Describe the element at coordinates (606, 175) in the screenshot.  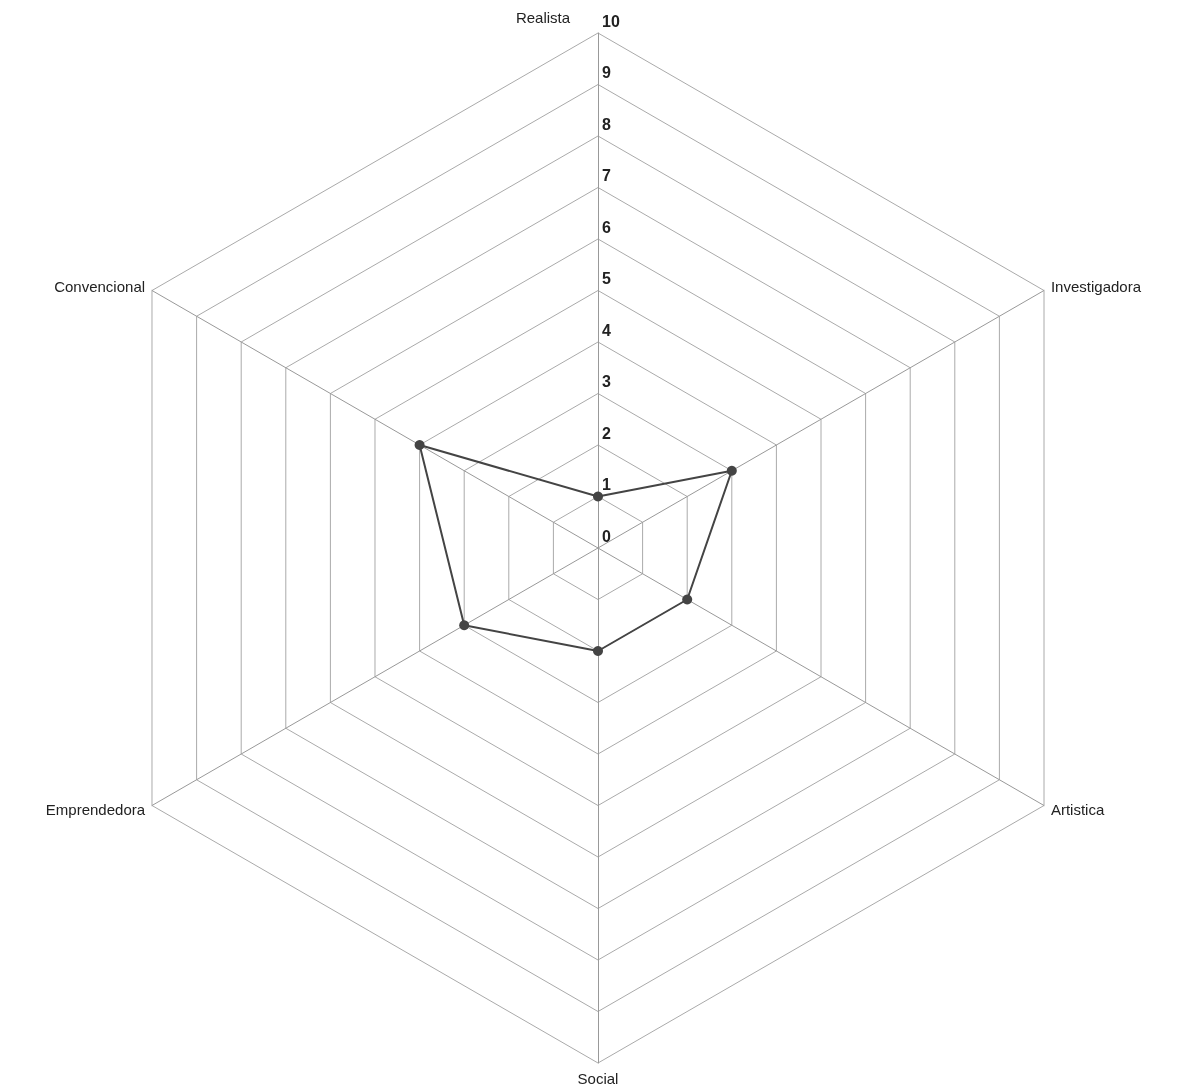
I see `y-tick-label: 7` at that location.